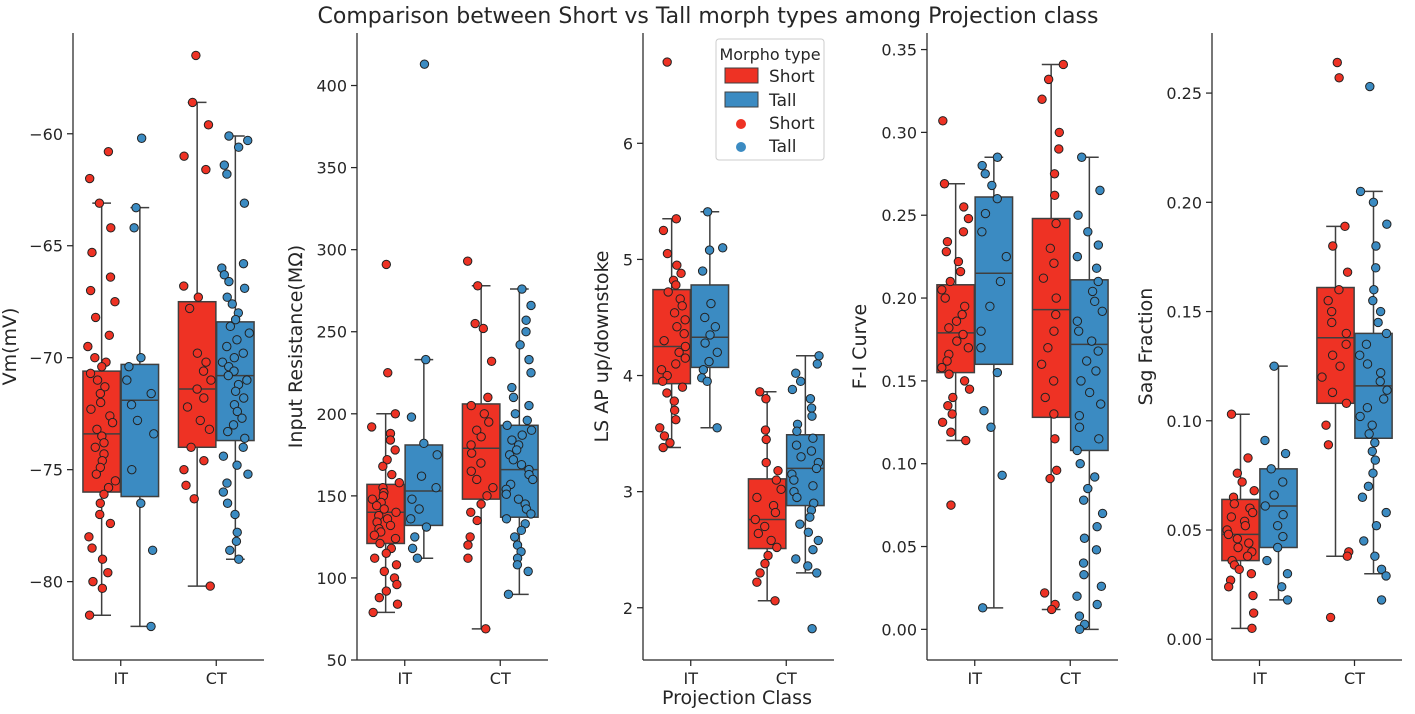 Image resolution: width=1415 pixels, height=714 pixels. I want to click on y-axis-label: F-I Curve, so click(860, 346).